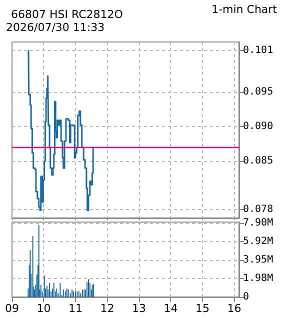 The height and width of the screenshot is (318, 285). Describe the element at coordinates (258, 161) in the screenshot. I see `y-tick-label: 0.085` at that location.